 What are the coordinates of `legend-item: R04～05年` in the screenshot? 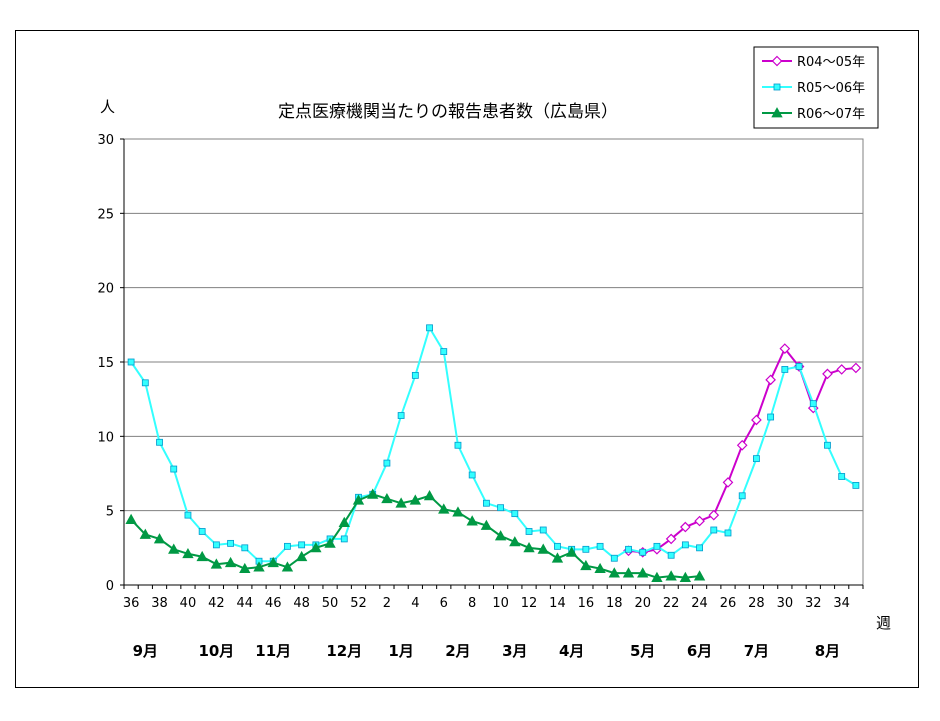 It's located at (813, 62).